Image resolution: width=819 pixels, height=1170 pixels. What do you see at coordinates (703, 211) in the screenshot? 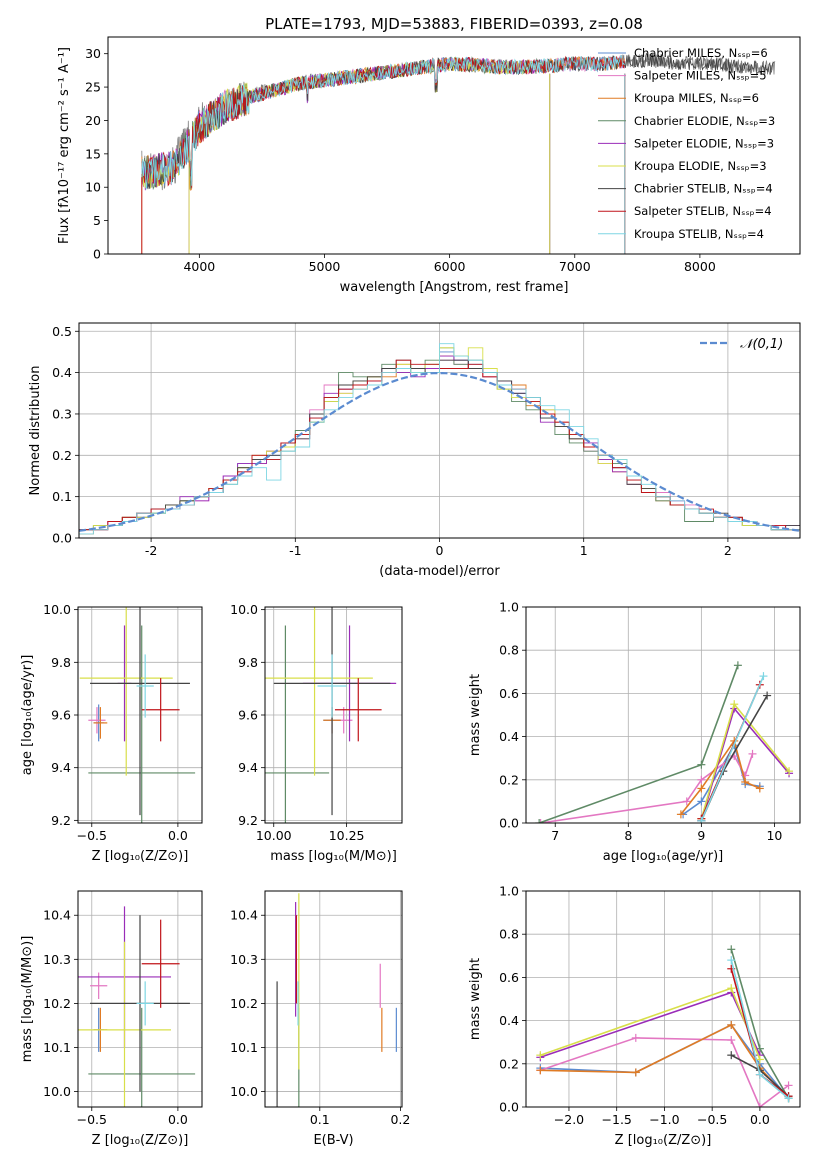
I see `legend-label: Salpeter STELIB, Nₛₛₚ=4` at bounding box center [703, 211].